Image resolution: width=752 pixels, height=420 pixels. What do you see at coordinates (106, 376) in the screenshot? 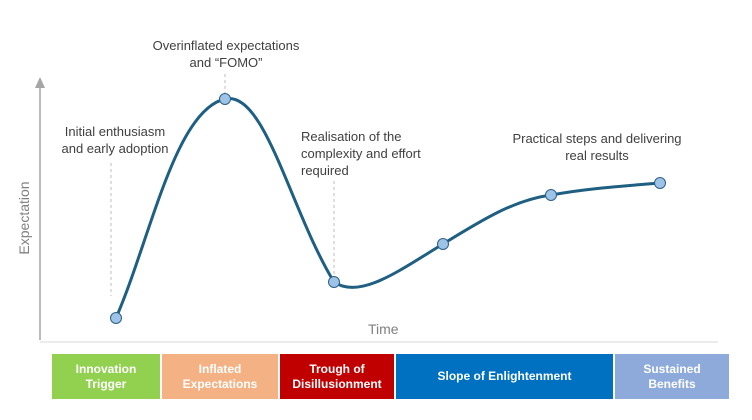
I see `phase-innovation-trigger: Innovation Trigger` at bounding box center [106, 376].